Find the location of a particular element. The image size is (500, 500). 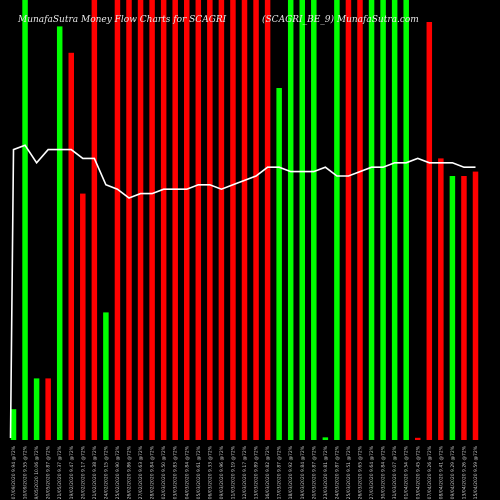

x-tick-label-1: 10/09/2020 9.55 @72% is located at coordinates (26, 472).